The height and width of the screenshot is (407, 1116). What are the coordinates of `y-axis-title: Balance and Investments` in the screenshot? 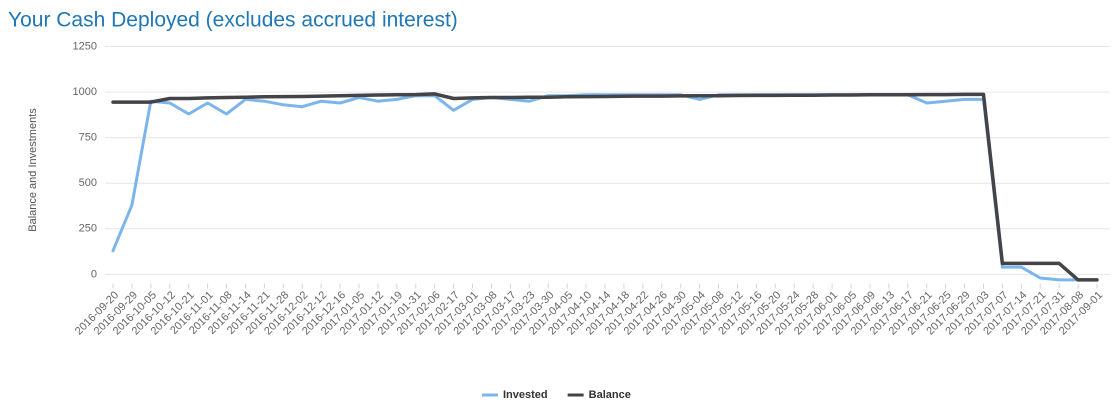 It's located at (33, 170).